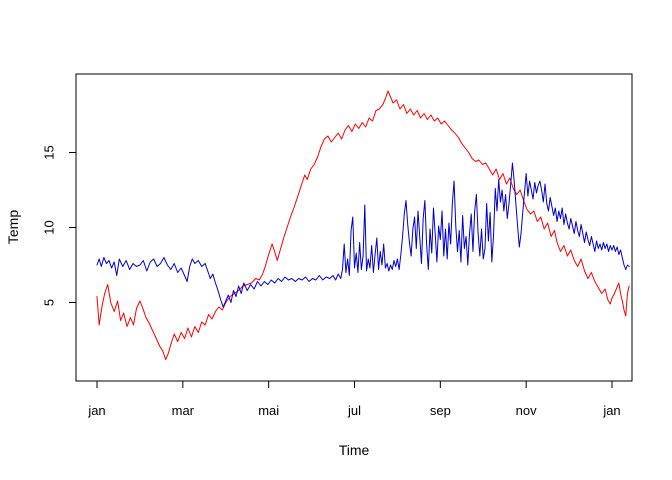  Describe the element at coordinates (48, 302) in the screenshot. I see `y-tick-label-1: 5` at that location.